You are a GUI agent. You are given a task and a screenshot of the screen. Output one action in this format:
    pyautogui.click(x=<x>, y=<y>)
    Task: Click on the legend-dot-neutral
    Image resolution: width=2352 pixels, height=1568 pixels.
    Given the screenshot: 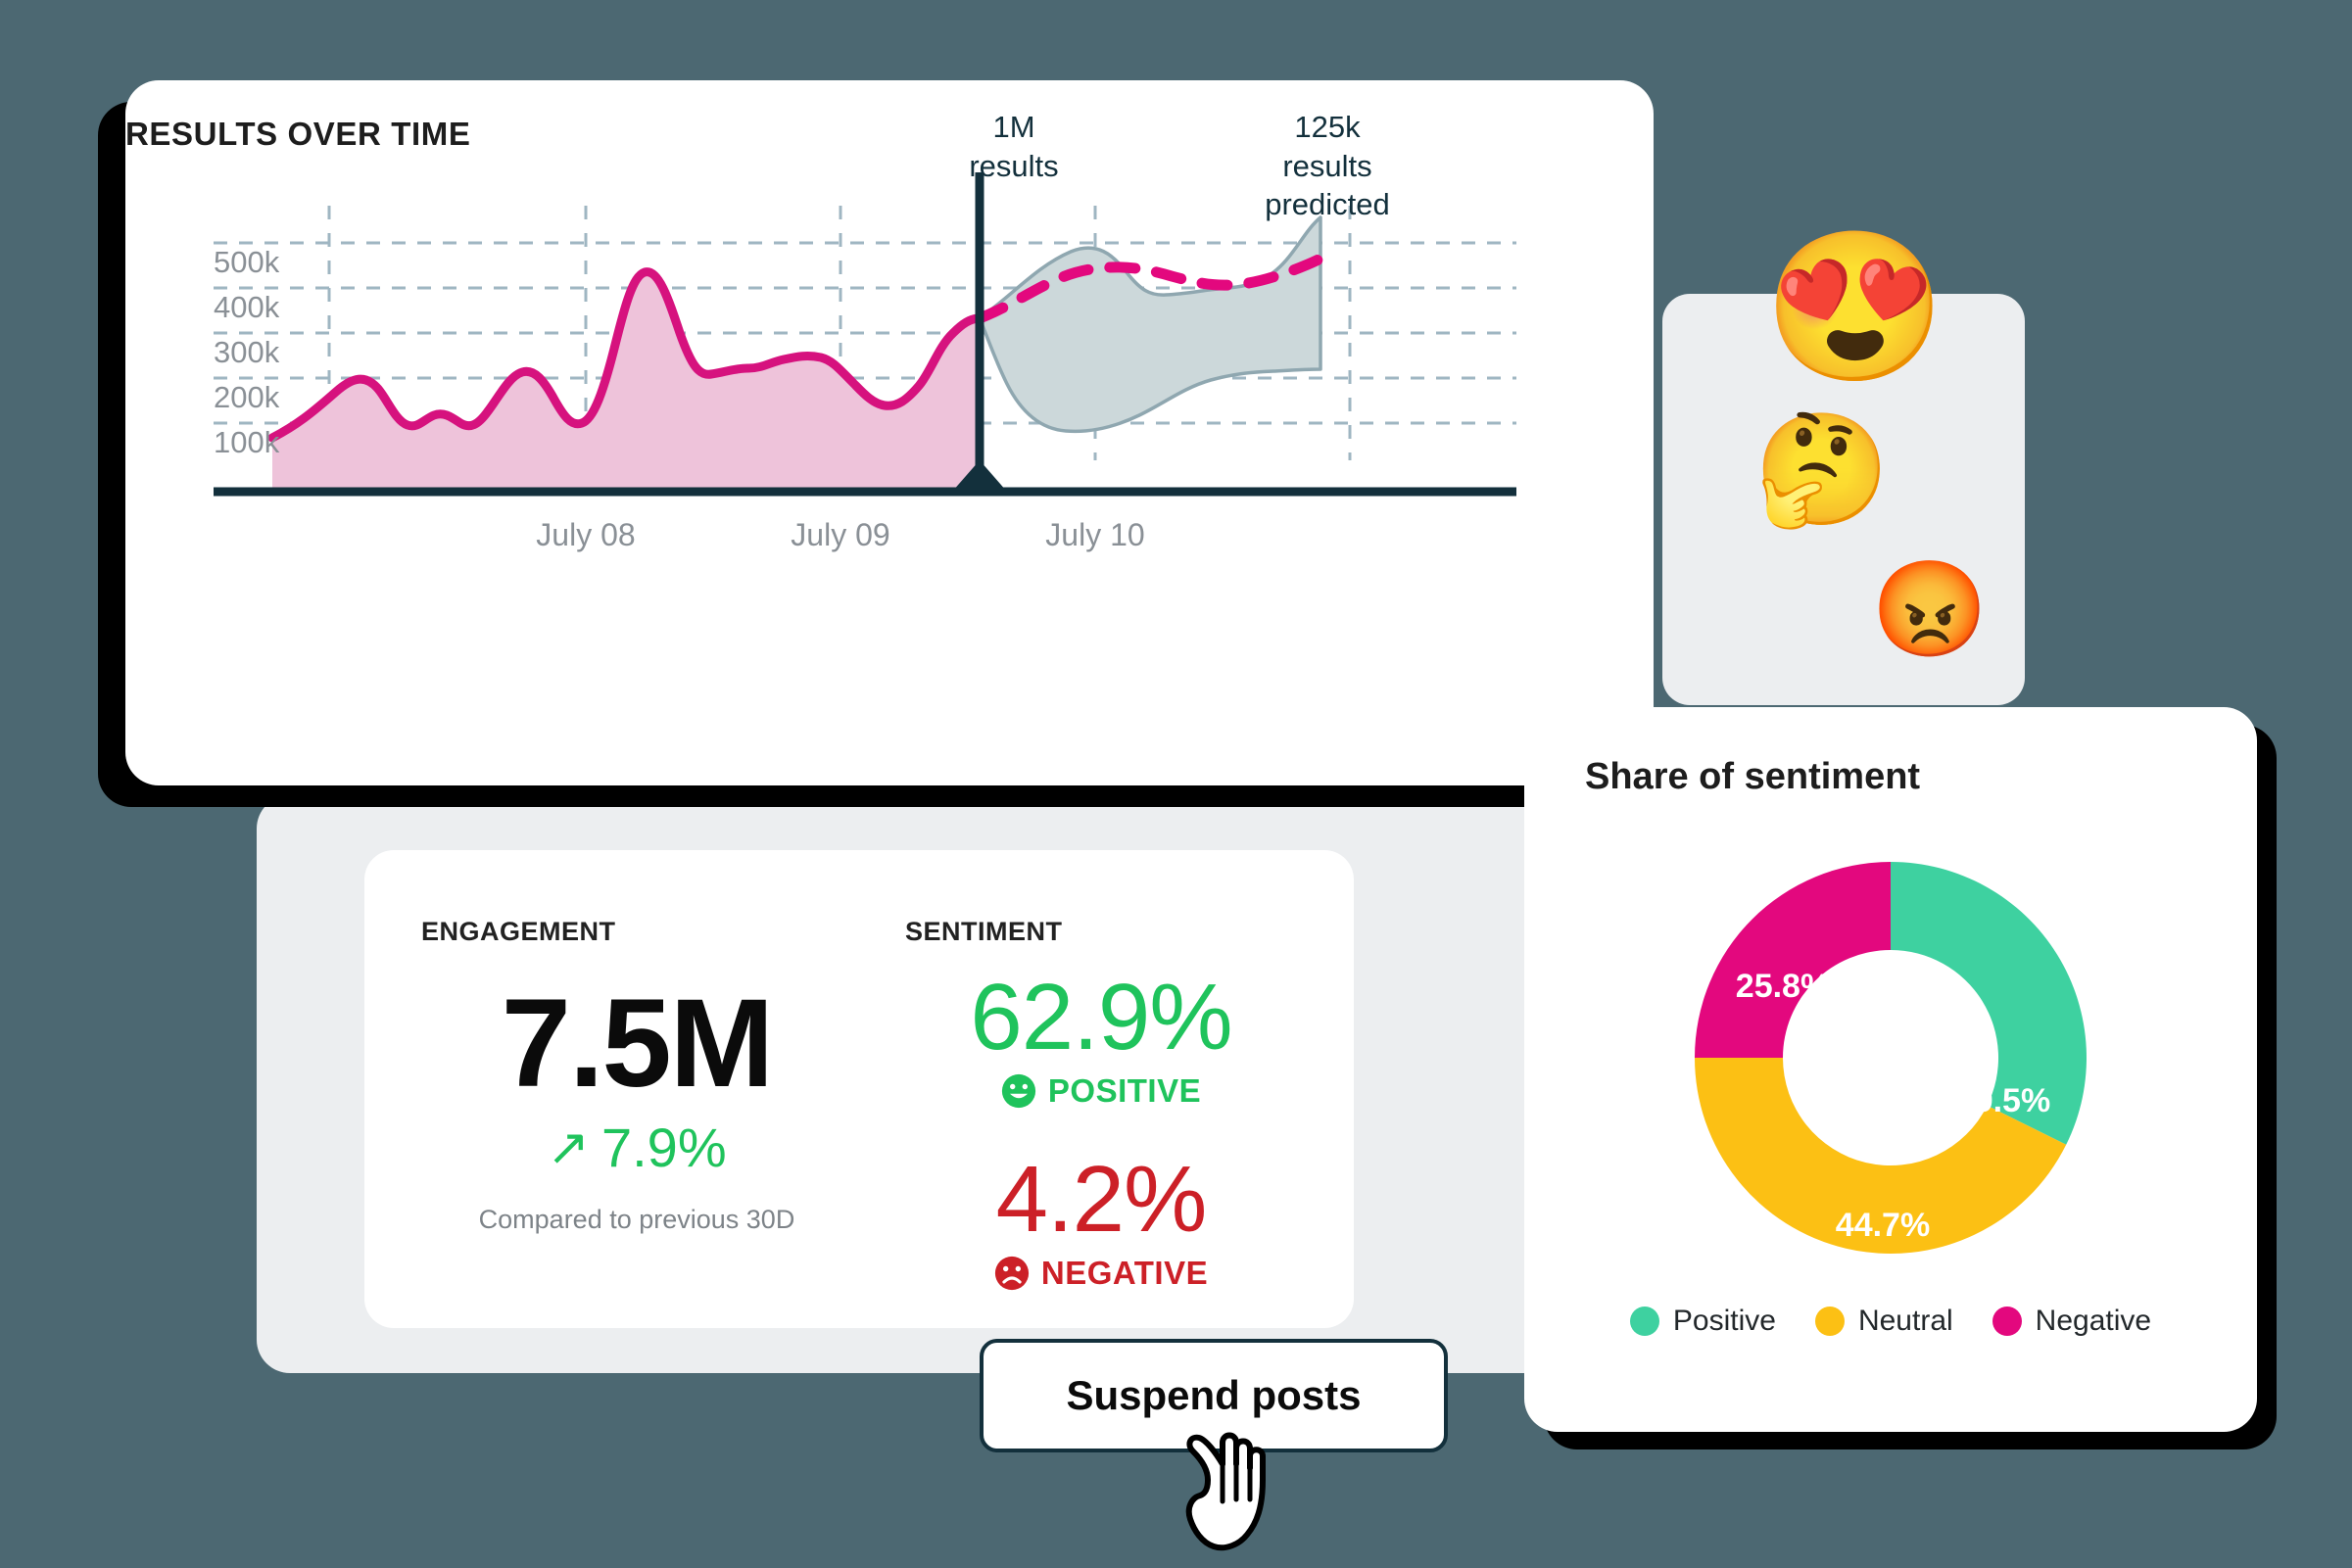 What is the action you would take?
    pyautogui.click(x=1829, y=1322)
    